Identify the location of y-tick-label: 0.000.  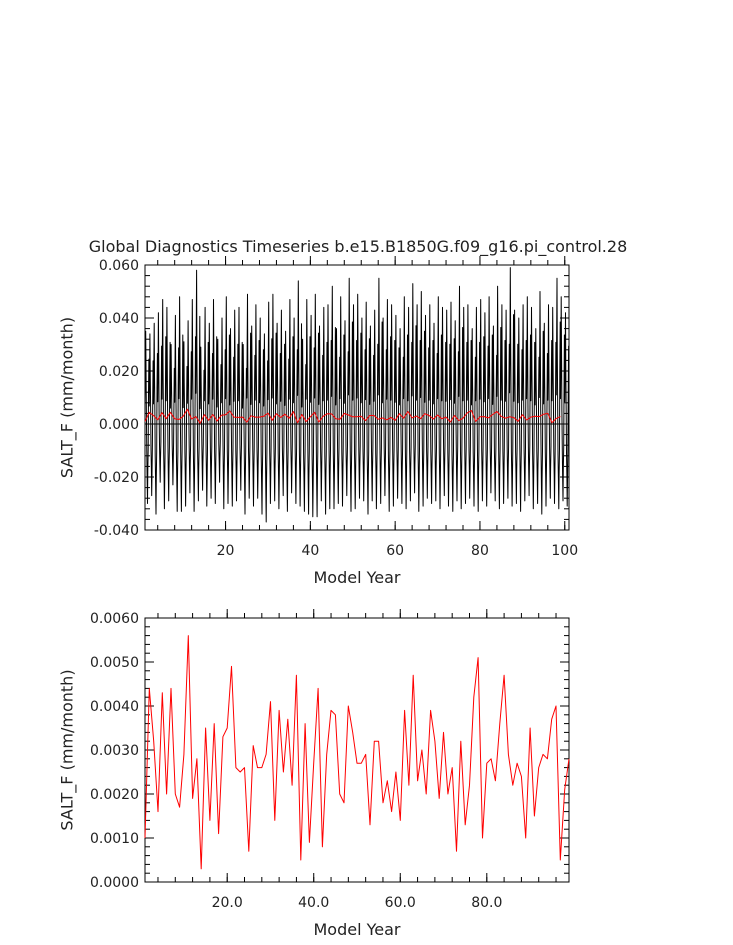
(119, 425).